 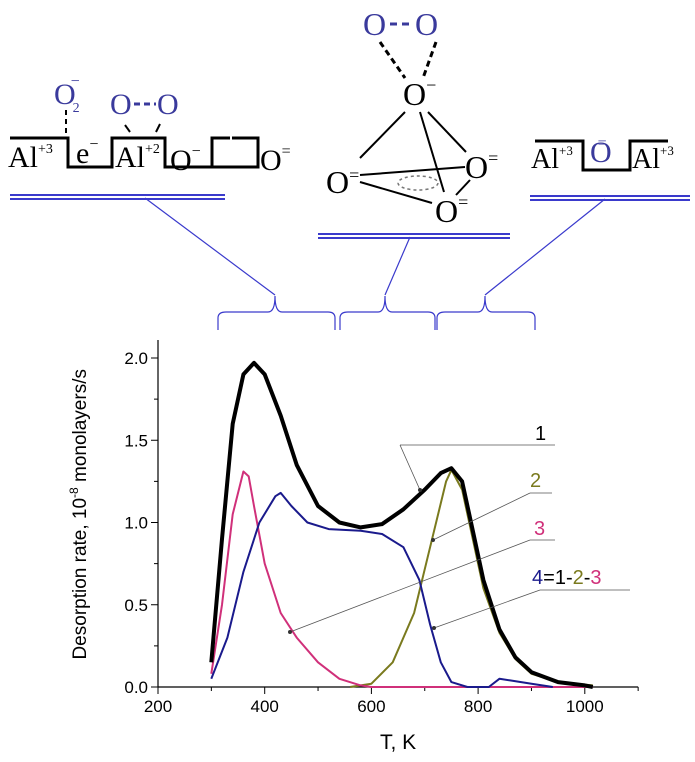 I want to click on x-tick-label: 1000, so click(x=585, y=706).